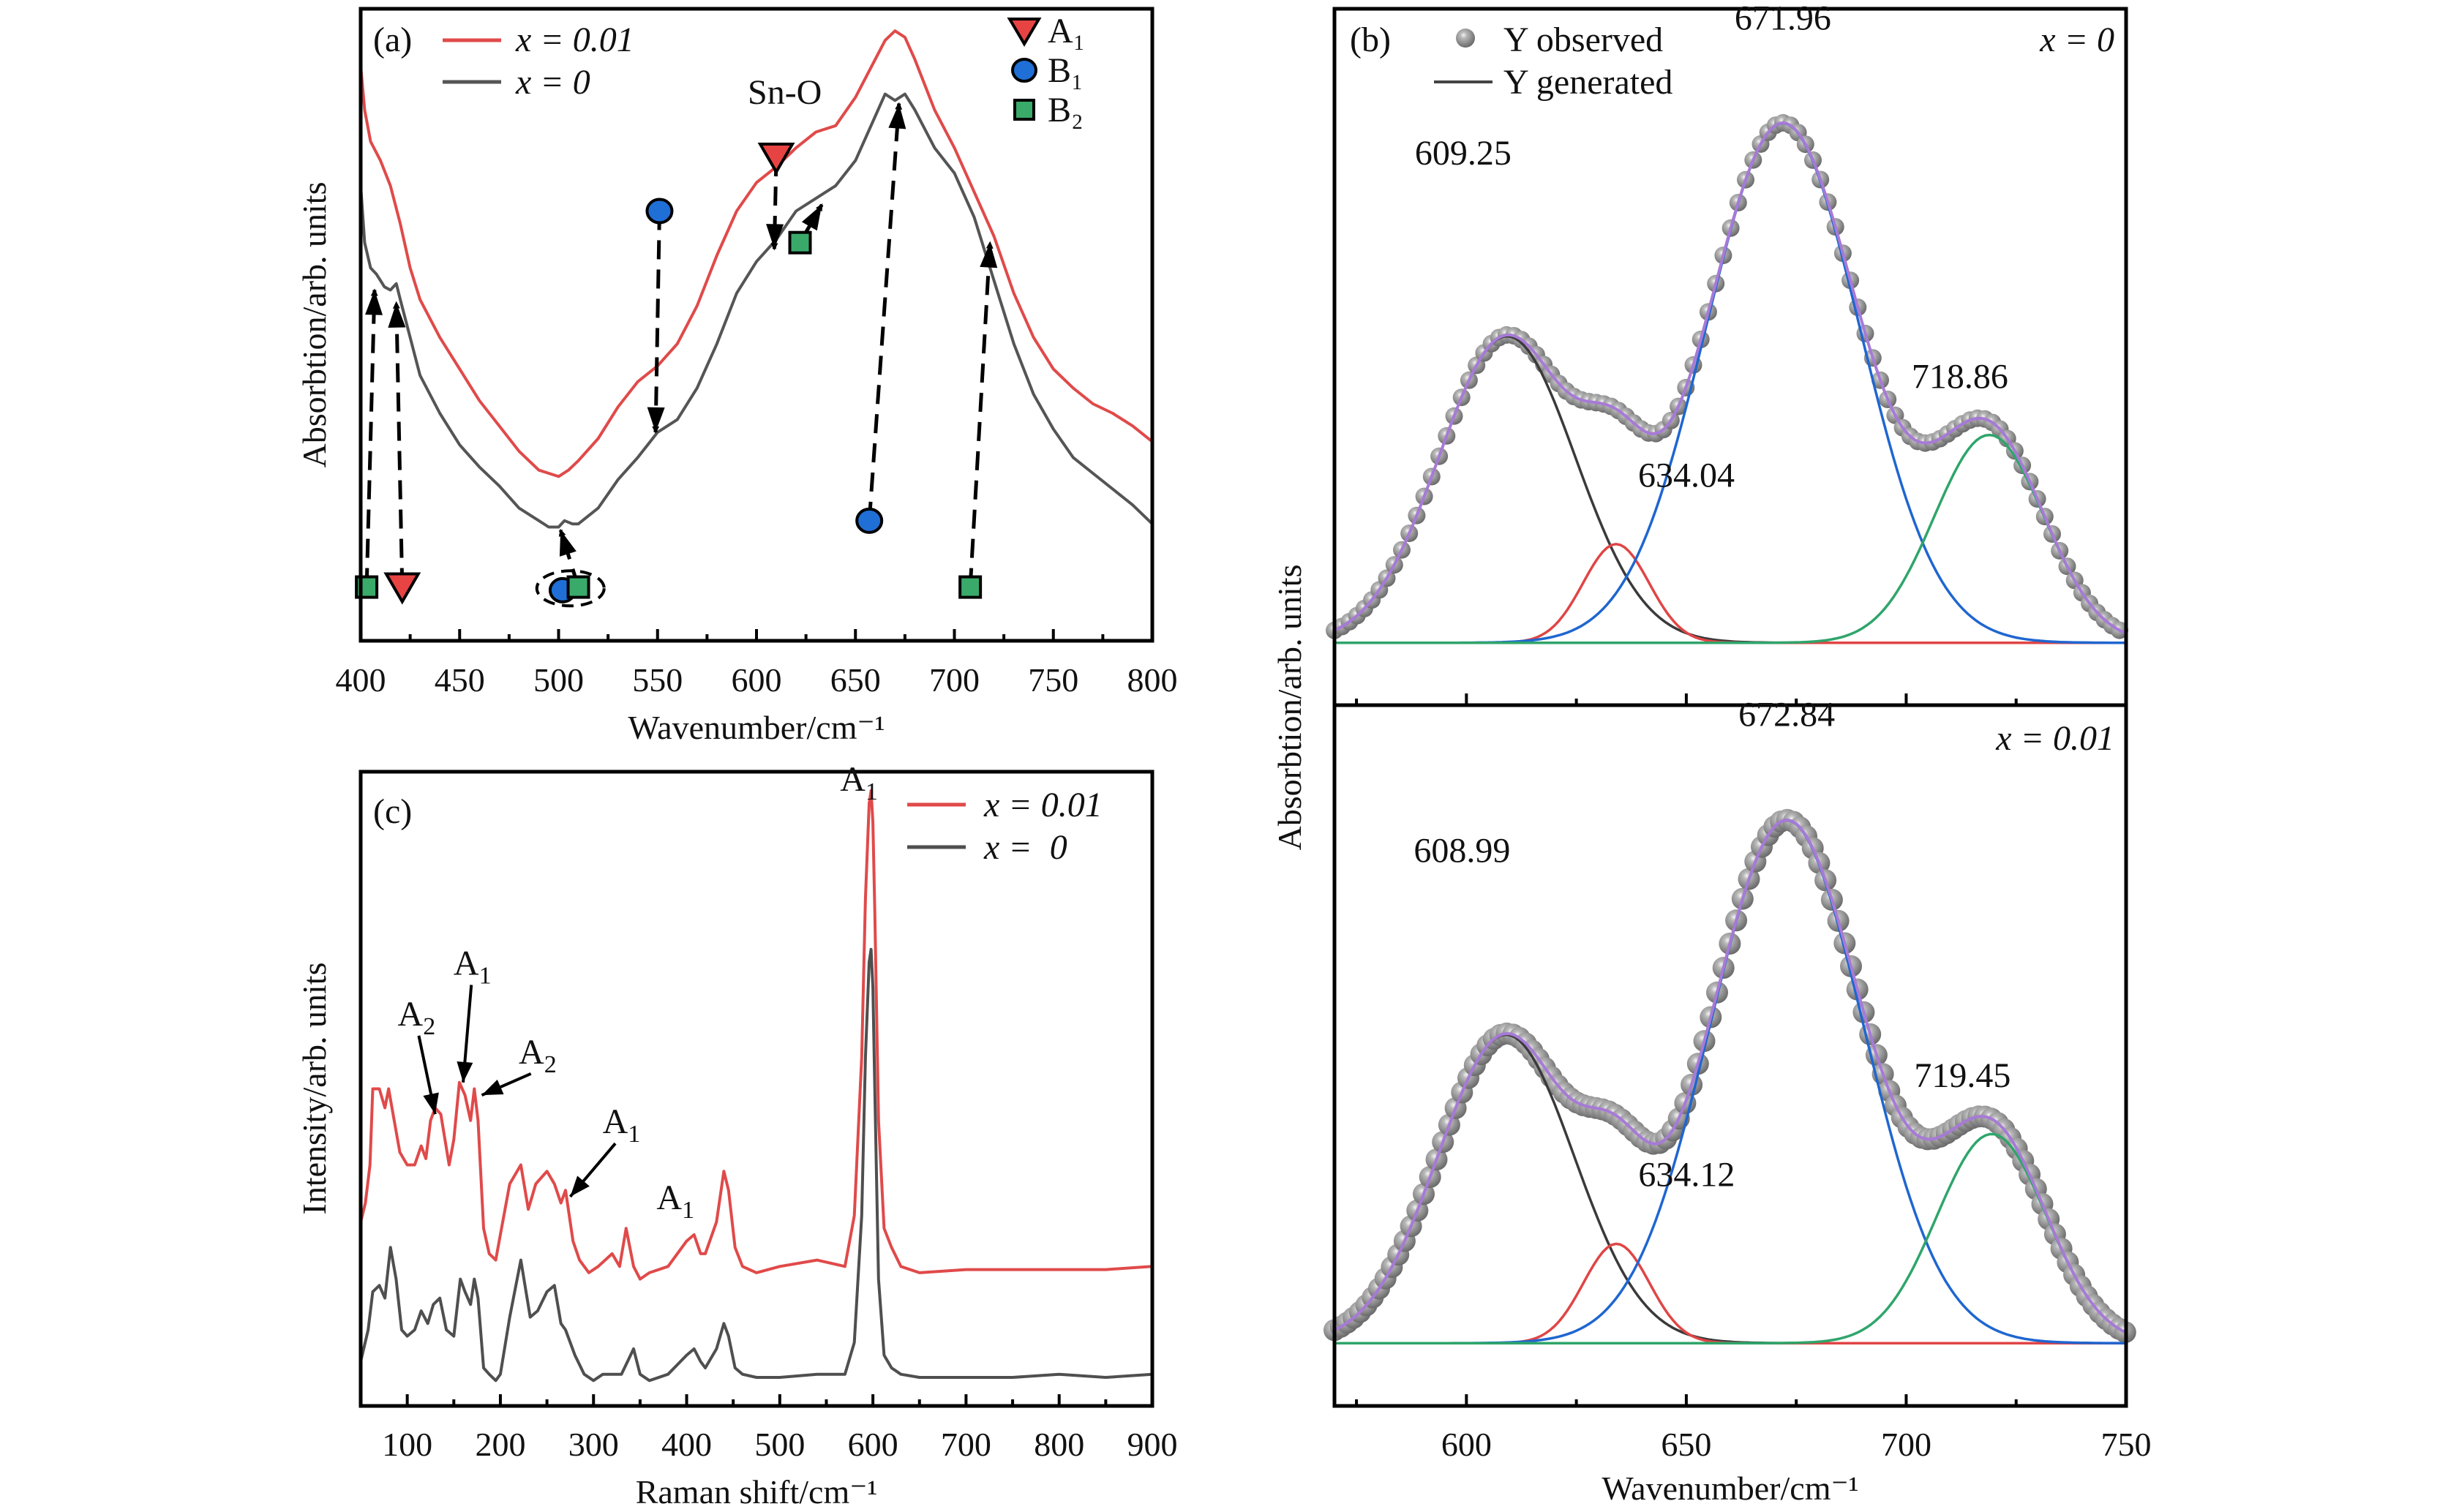 The image size is (2448, 1512). Describe the element at coordinates (1066, 70) in the screenshot. I see `legend-mode-label: B₁` at that location.